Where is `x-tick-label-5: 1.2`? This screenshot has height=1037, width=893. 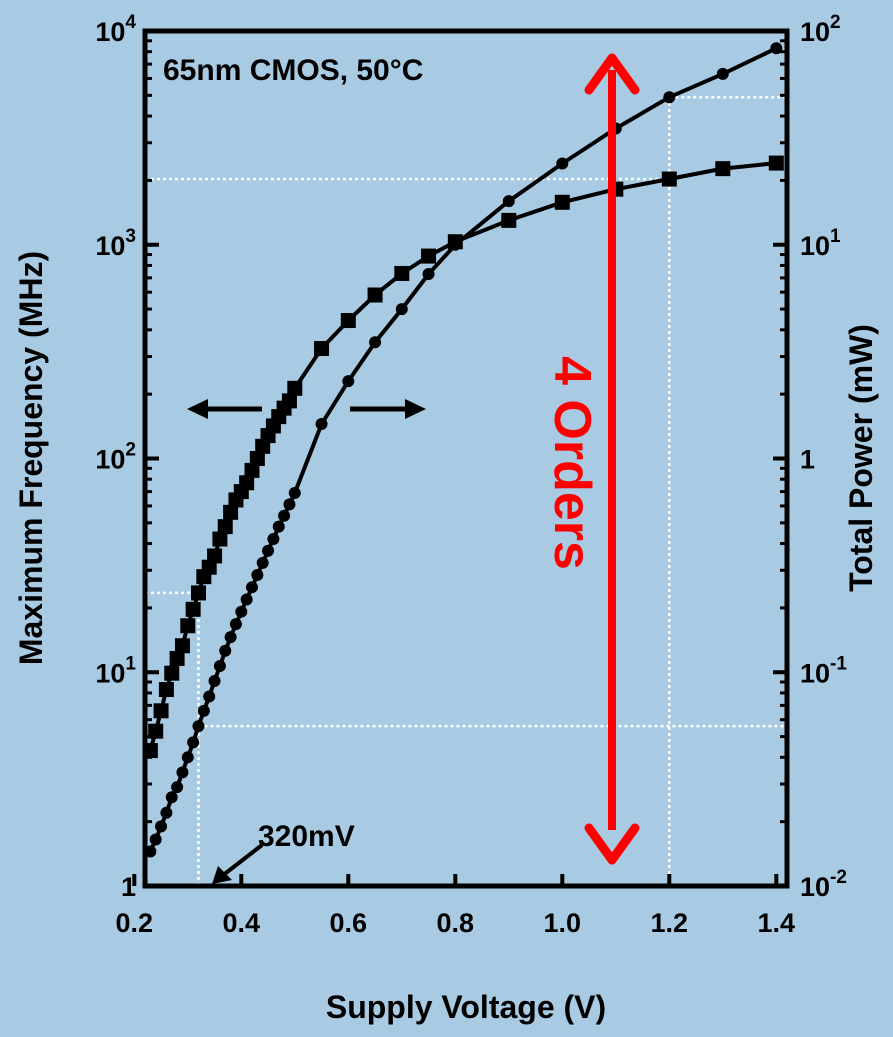 x-tick-label-5: 1.2 is located at coordinates (670, 923).